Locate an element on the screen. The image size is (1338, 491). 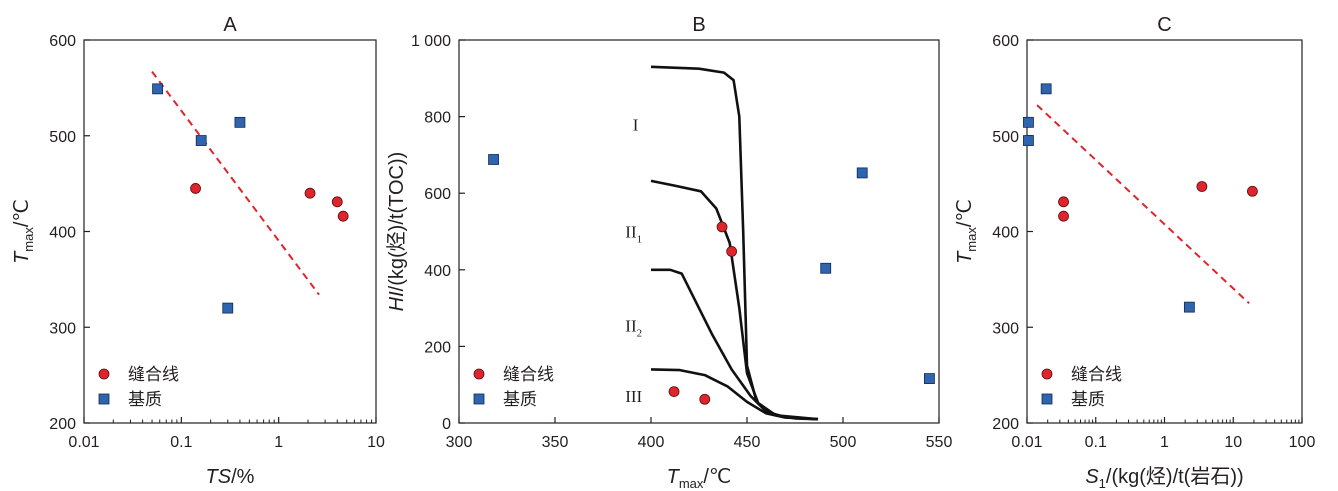
panel-a-y-tick-label: 300 is located at coordinates (62, 328).